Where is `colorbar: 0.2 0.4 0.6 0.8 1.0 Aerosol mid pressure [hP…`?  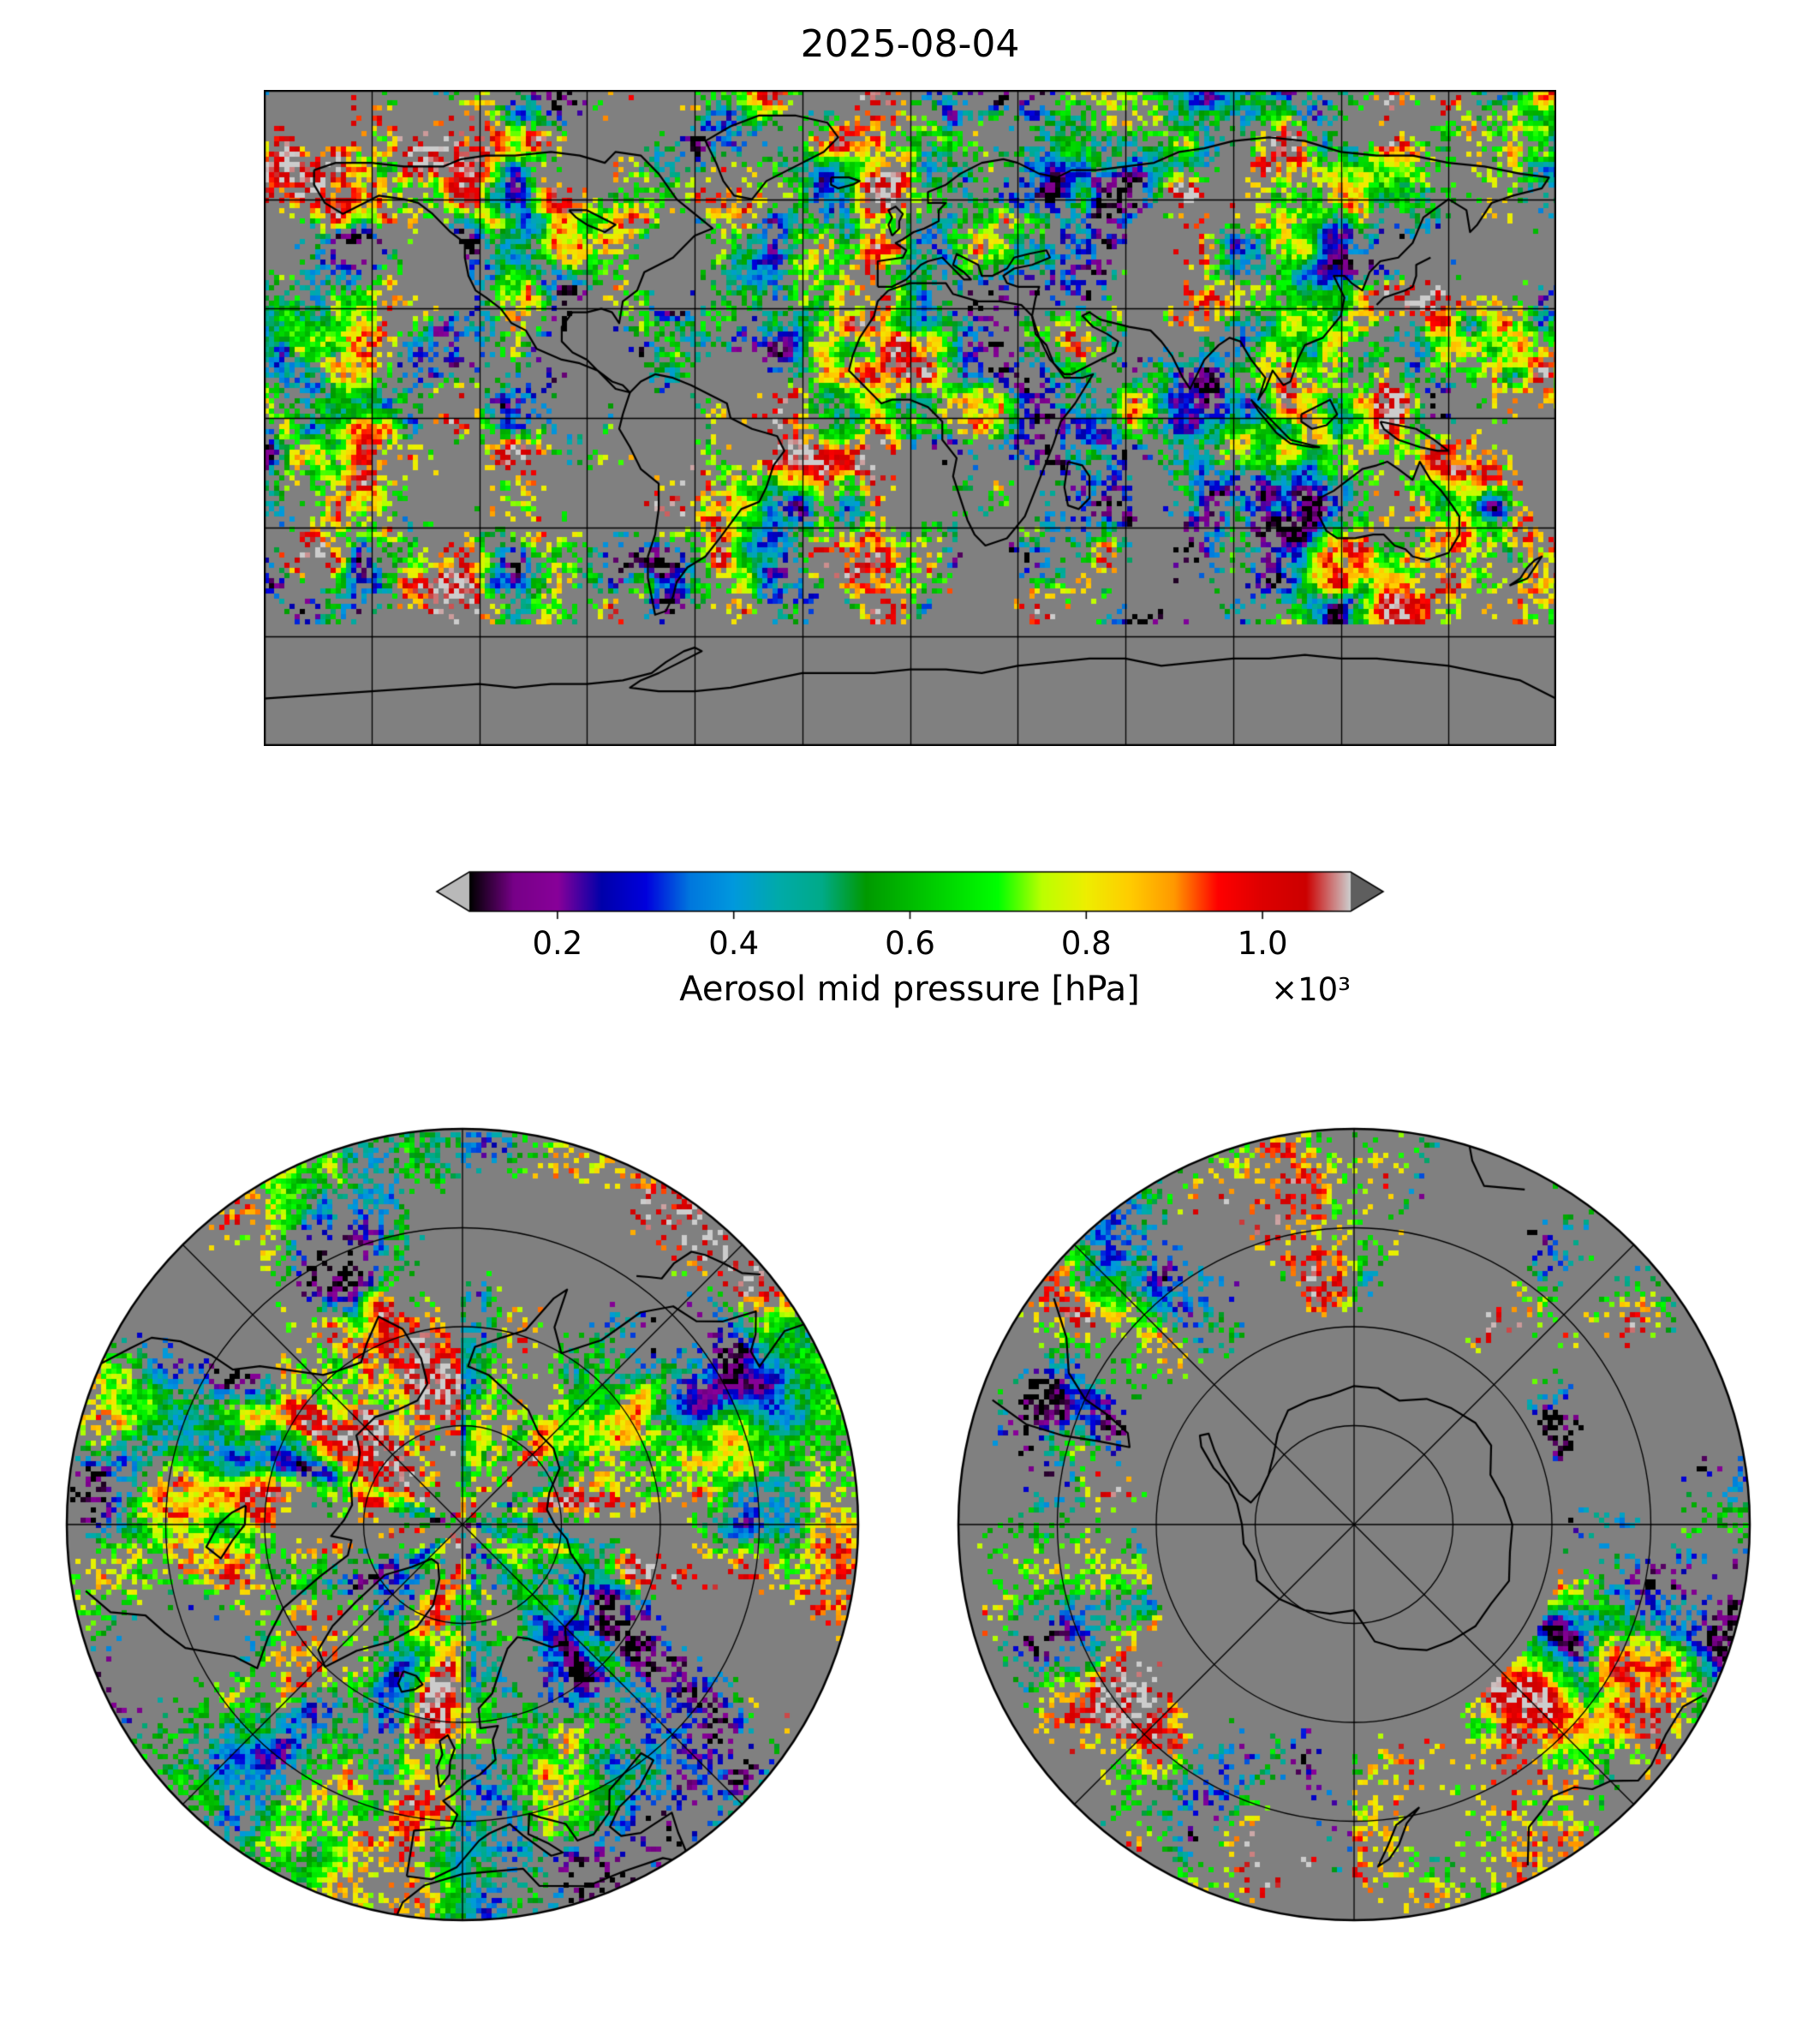 colorbar: 0.2 0.4 0.6 0.8 1.0 Aerosol mid pressure [hP… is located at coordinates (912, 951).